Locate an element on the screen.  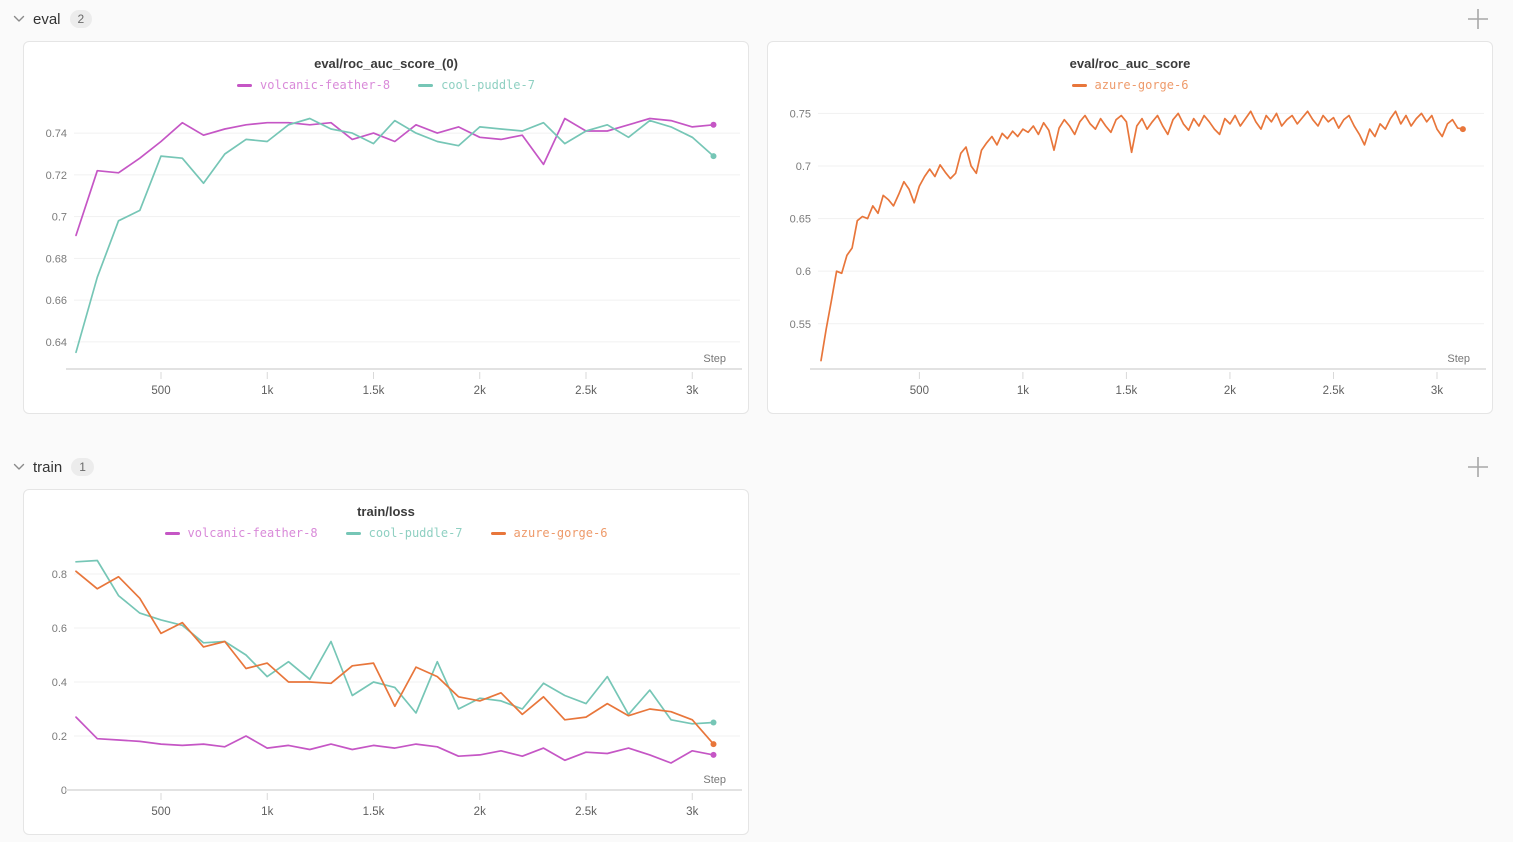
svg-text: 0.74 is located at coordinates (56, 134).